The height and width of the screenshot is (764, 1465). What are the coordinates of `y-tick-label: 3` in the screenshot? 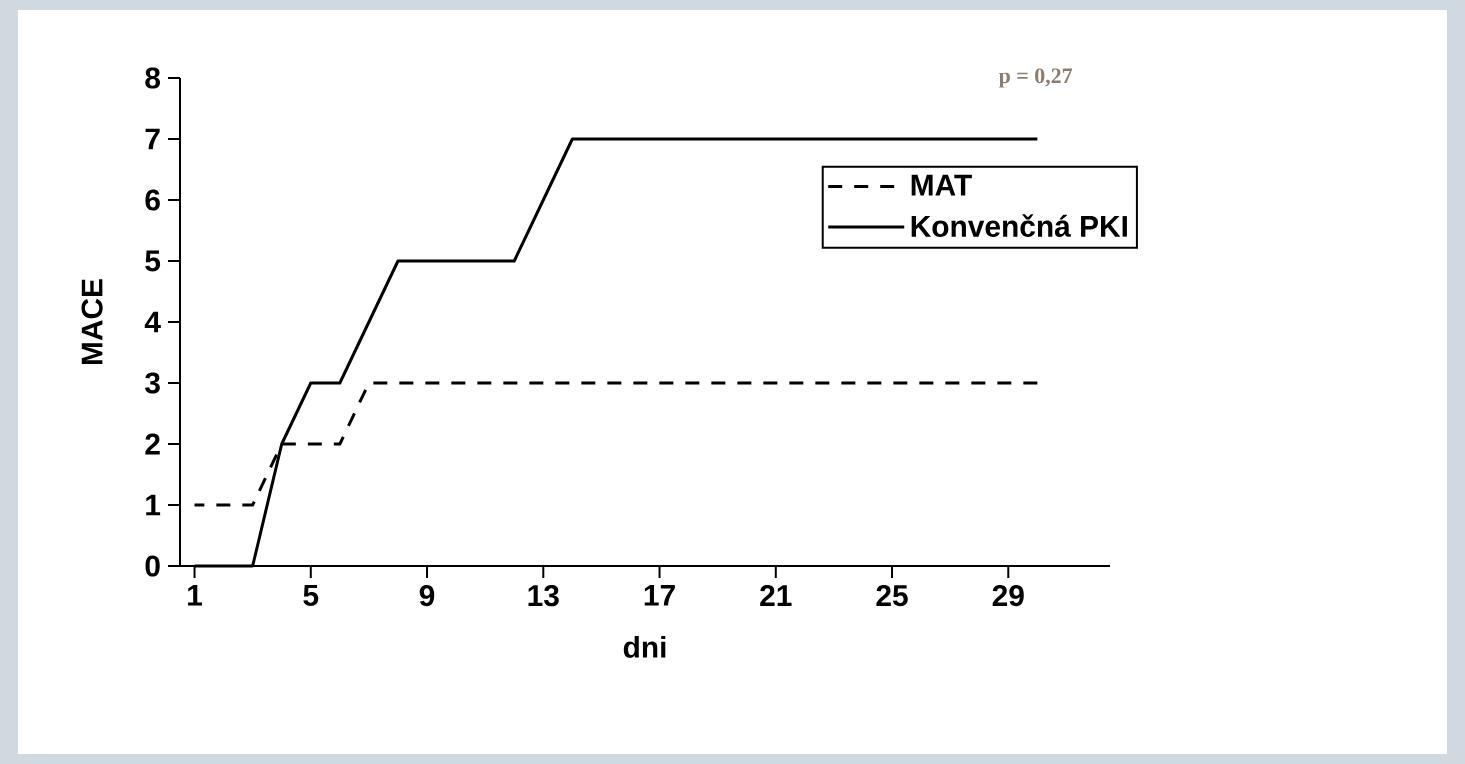 It's located at (152, 383).